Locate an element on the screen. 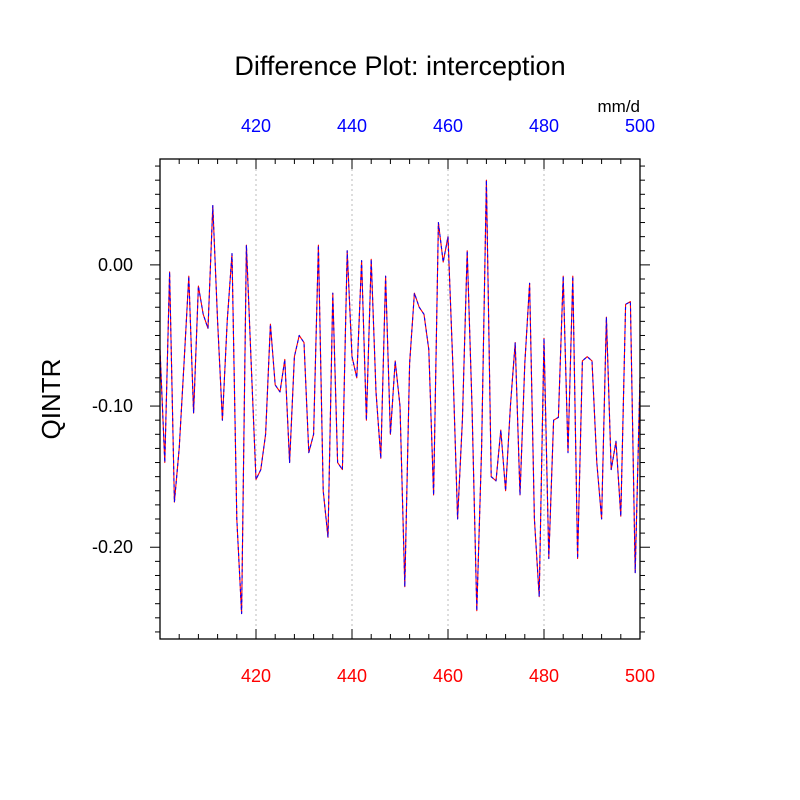 The height and width of the screenshot is (800, 800). y-tick-label: -0.20 is located at coordinates (112, 547).